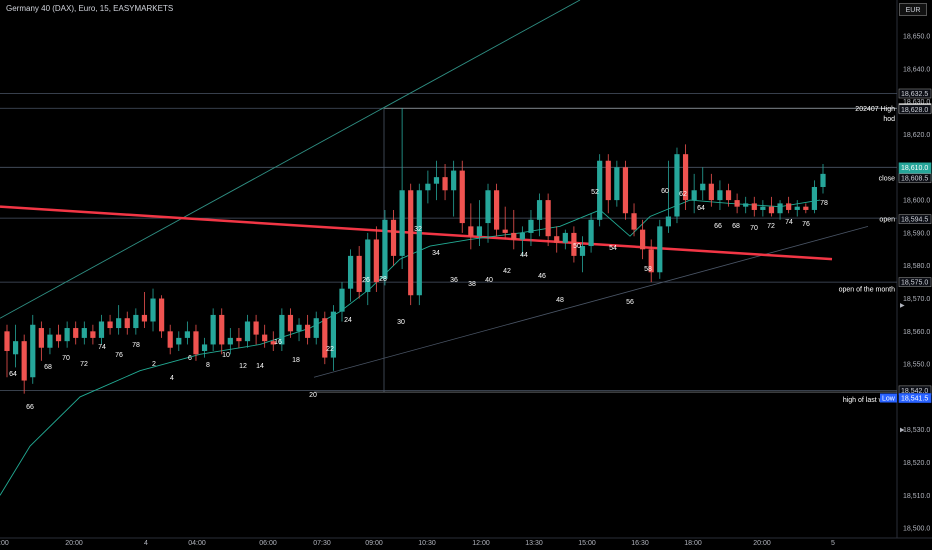  I want to click on x-tick-label: 07:30, so click(322, 543).